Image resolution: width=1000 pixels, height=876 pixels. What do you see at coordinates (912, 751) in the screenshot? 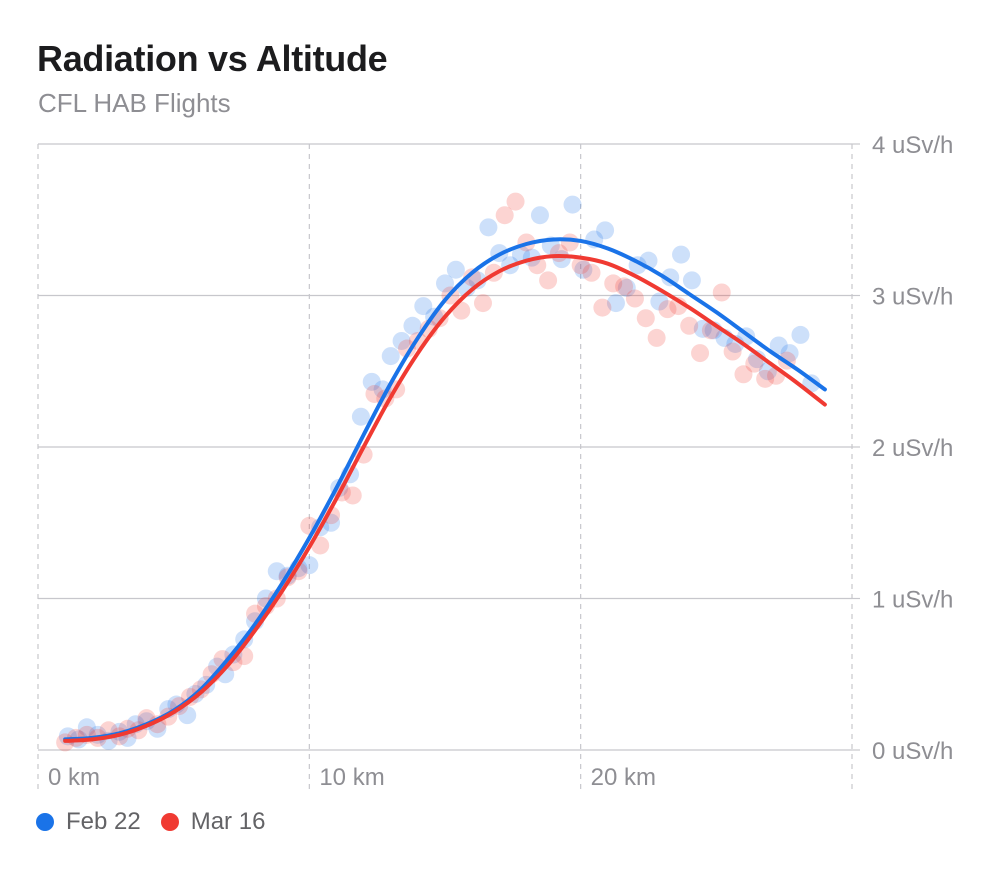
I see `y-tick-label: 0 uSv/h` at bounding box center [912, 751].